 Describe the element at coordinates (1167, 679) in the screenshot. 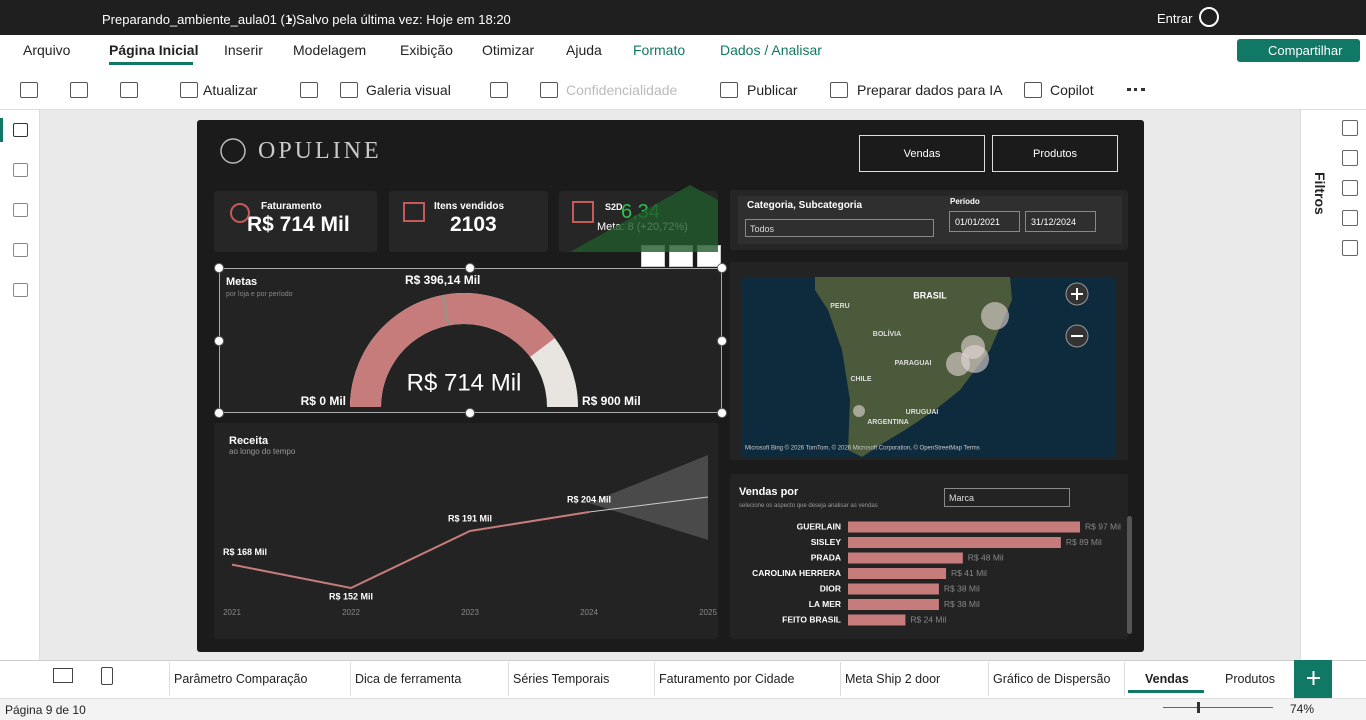

I see `page-tab: Vendas` at that location.